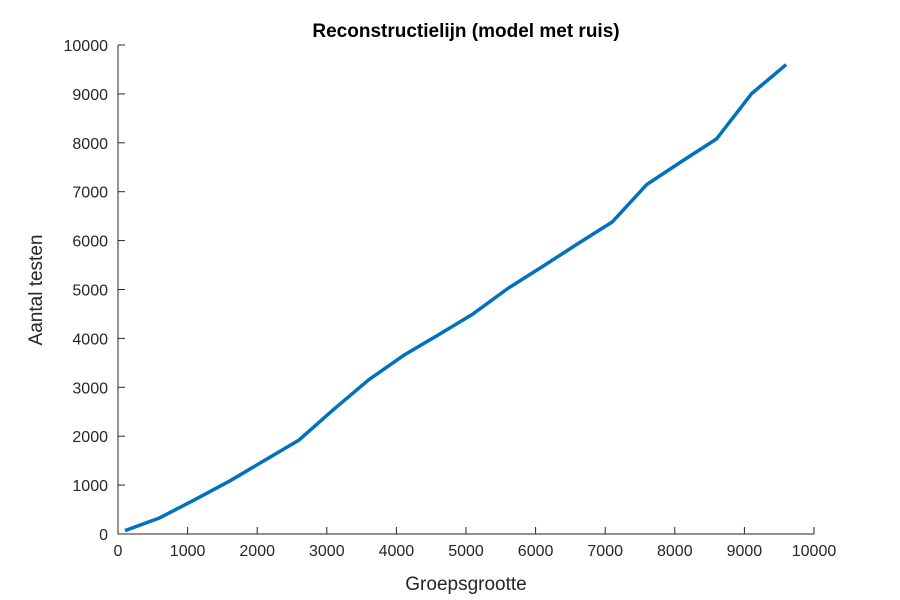 The height and width of the screenshot is (600, 900). I want to click on x-axis-label: Groepsgrootte, so click(465, 584).